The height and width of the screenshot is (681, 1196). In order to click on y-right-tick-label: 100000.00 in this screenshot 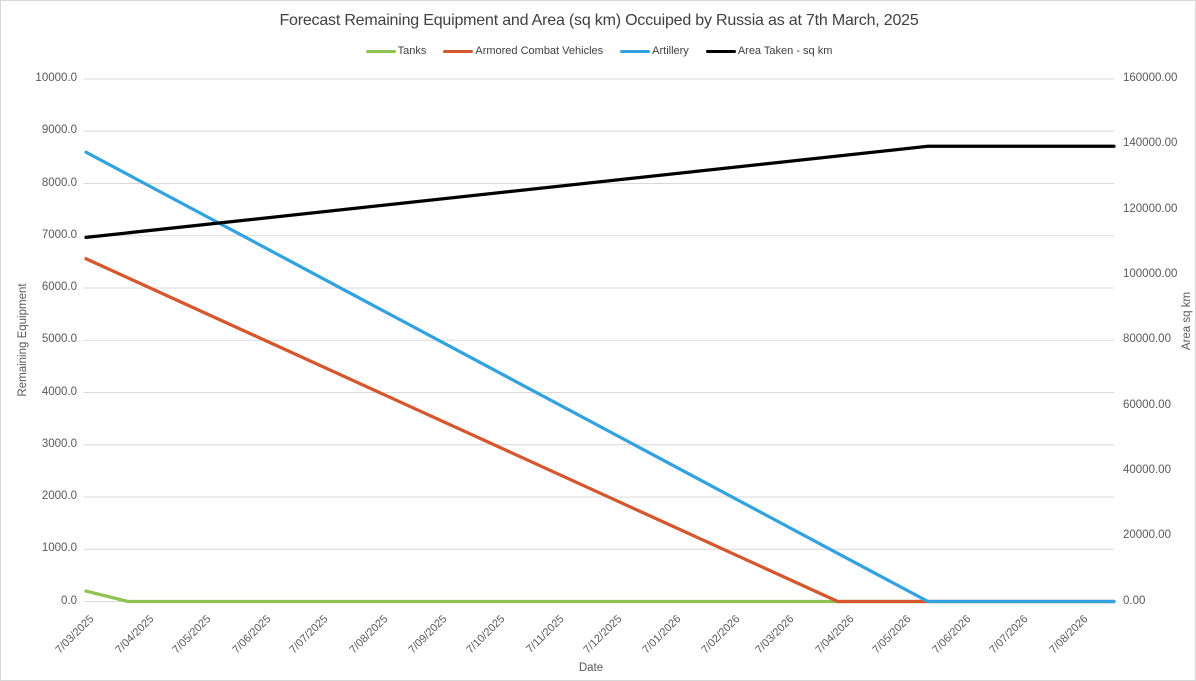, I will do `click(1150, 273)`.